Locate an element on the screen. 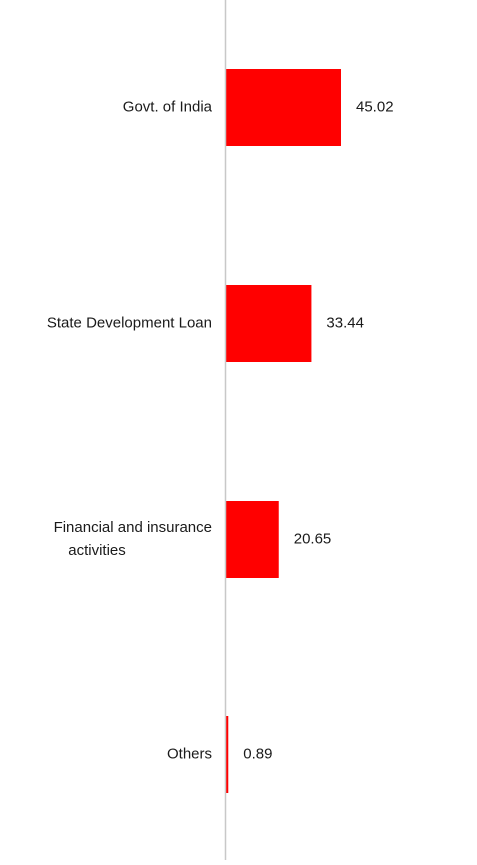 The width and height of the screenshot is (477, 865). bar-value-label: 0.89 is located at coordinates (257, 753).